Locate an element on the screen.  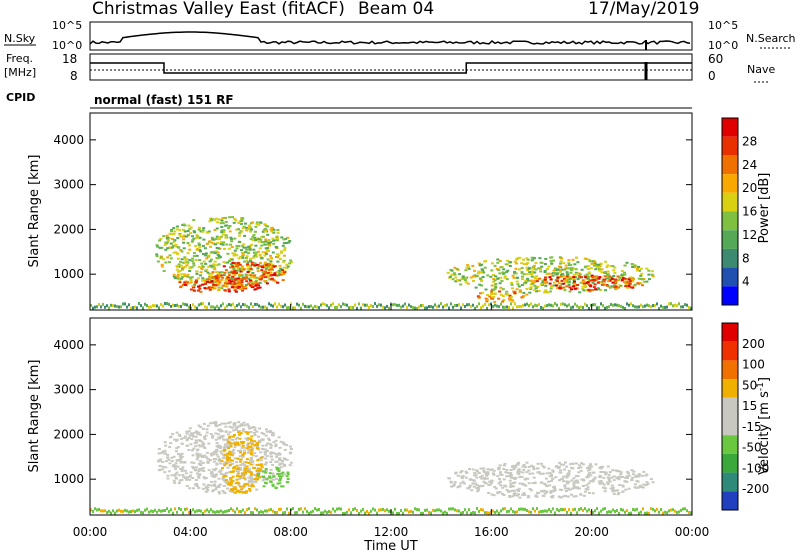
freq-panel-frame is located at coordinates (391, 67).